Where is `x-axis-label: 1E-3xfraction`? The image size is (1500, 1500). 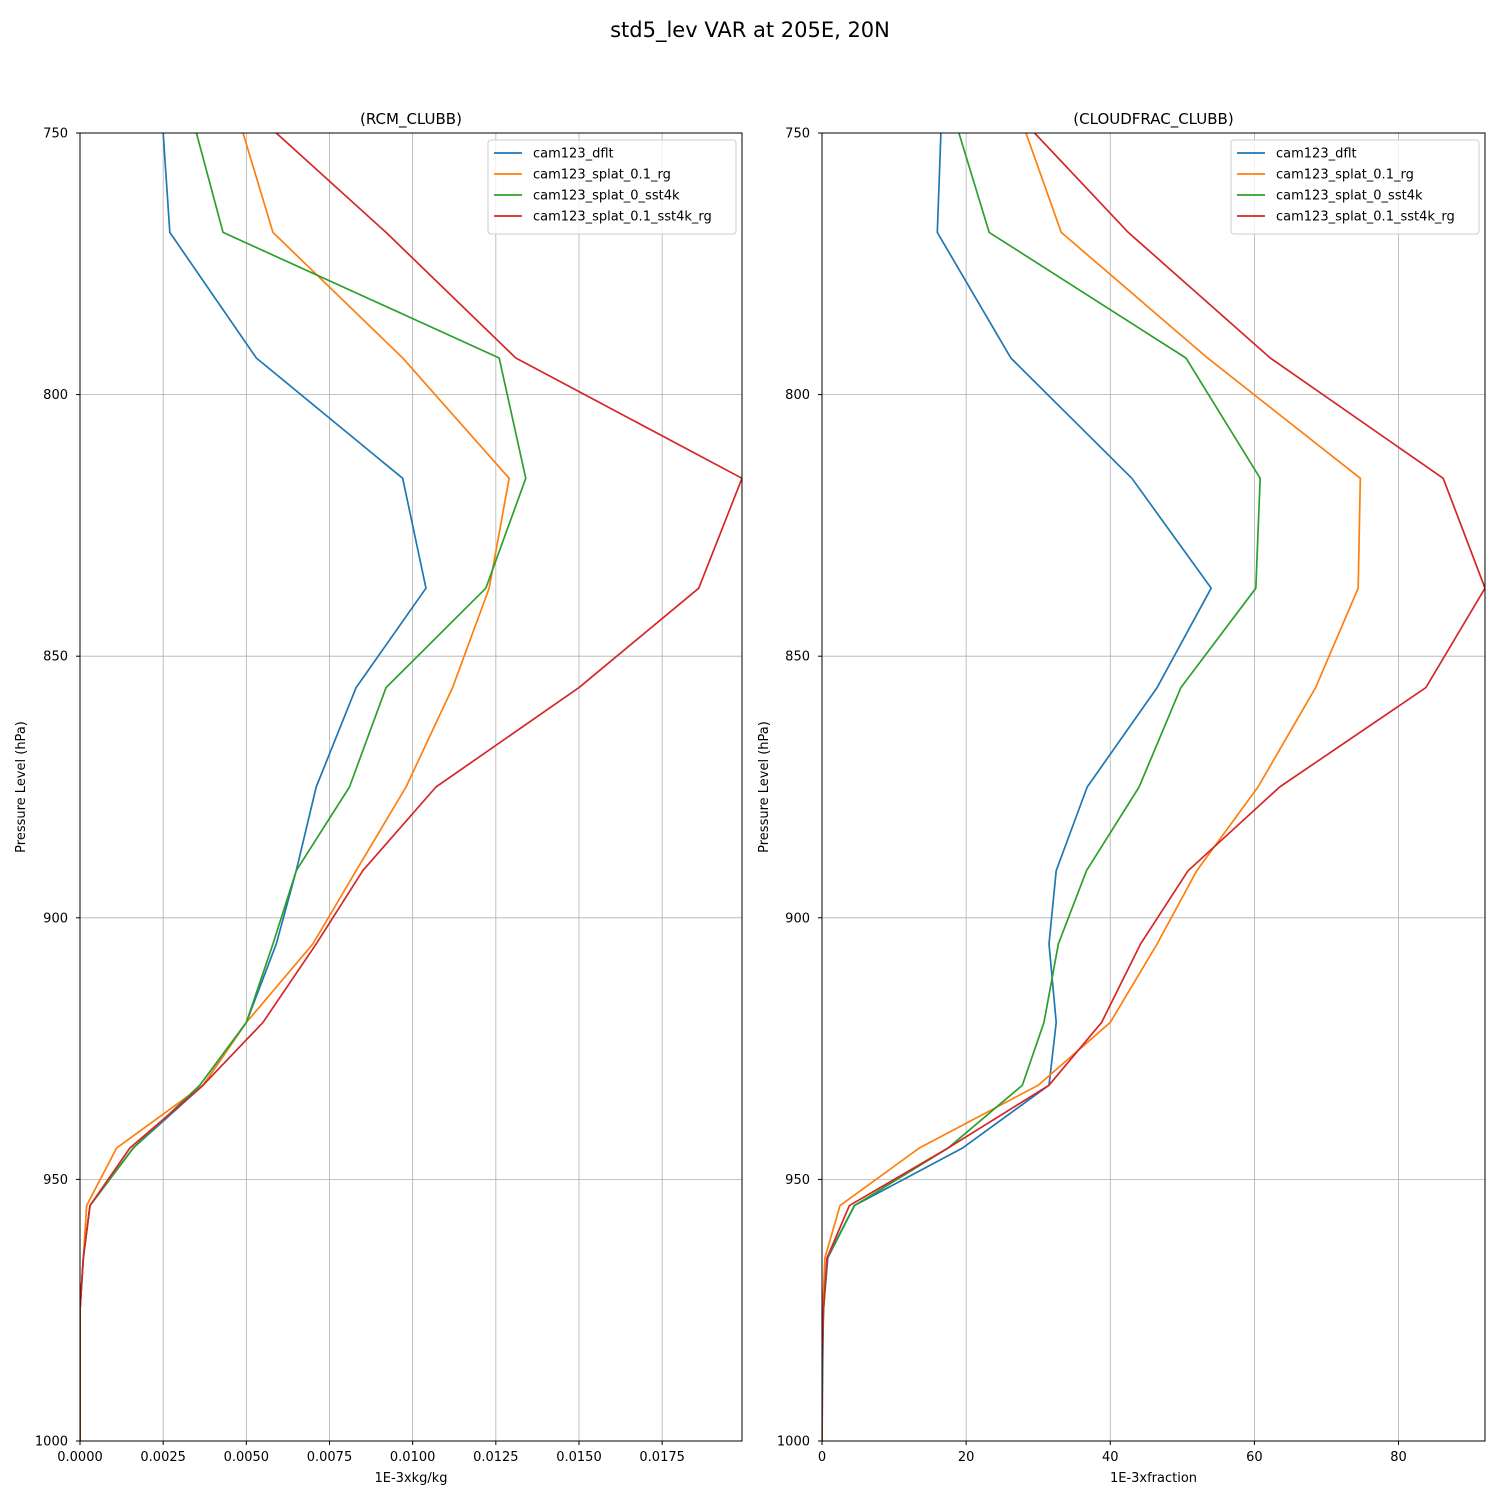
x-axis-label: 1E-3xfraction is located at coordinates (1153, 1478).